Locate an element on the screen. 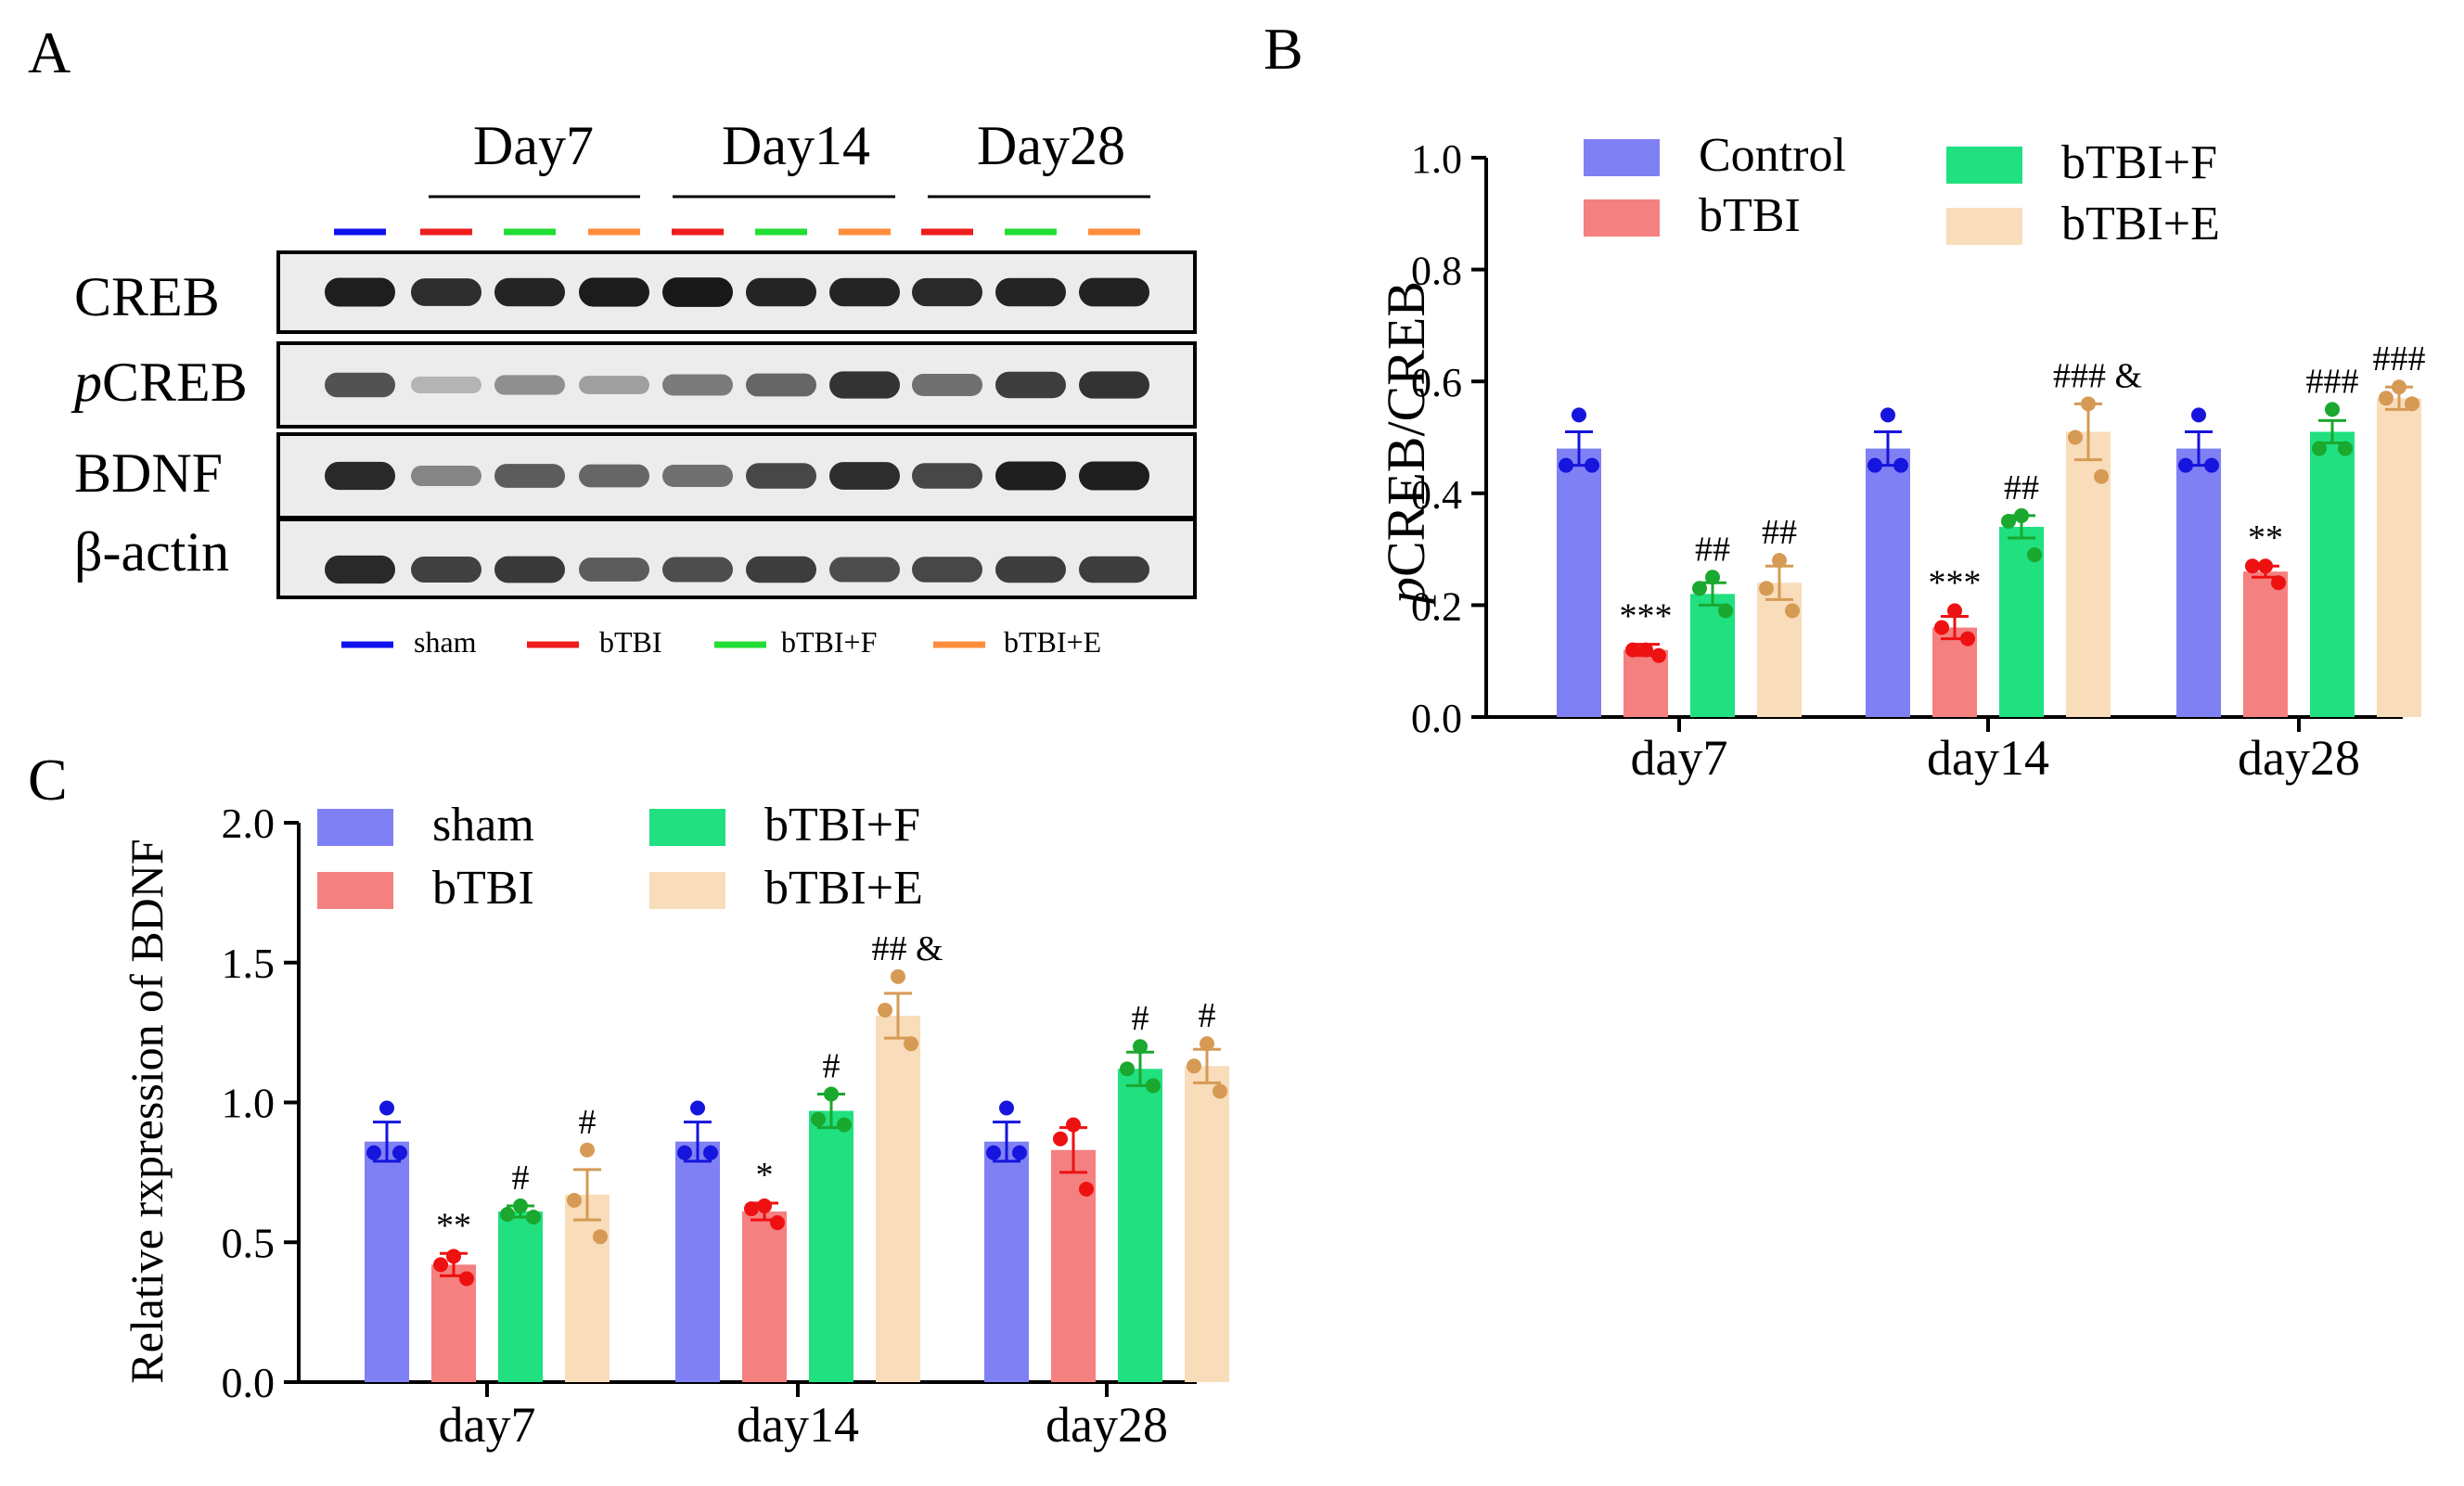 This screenshot has height=1486, width=2464. bar-control-day14 is located at coordinates (1888, 582).